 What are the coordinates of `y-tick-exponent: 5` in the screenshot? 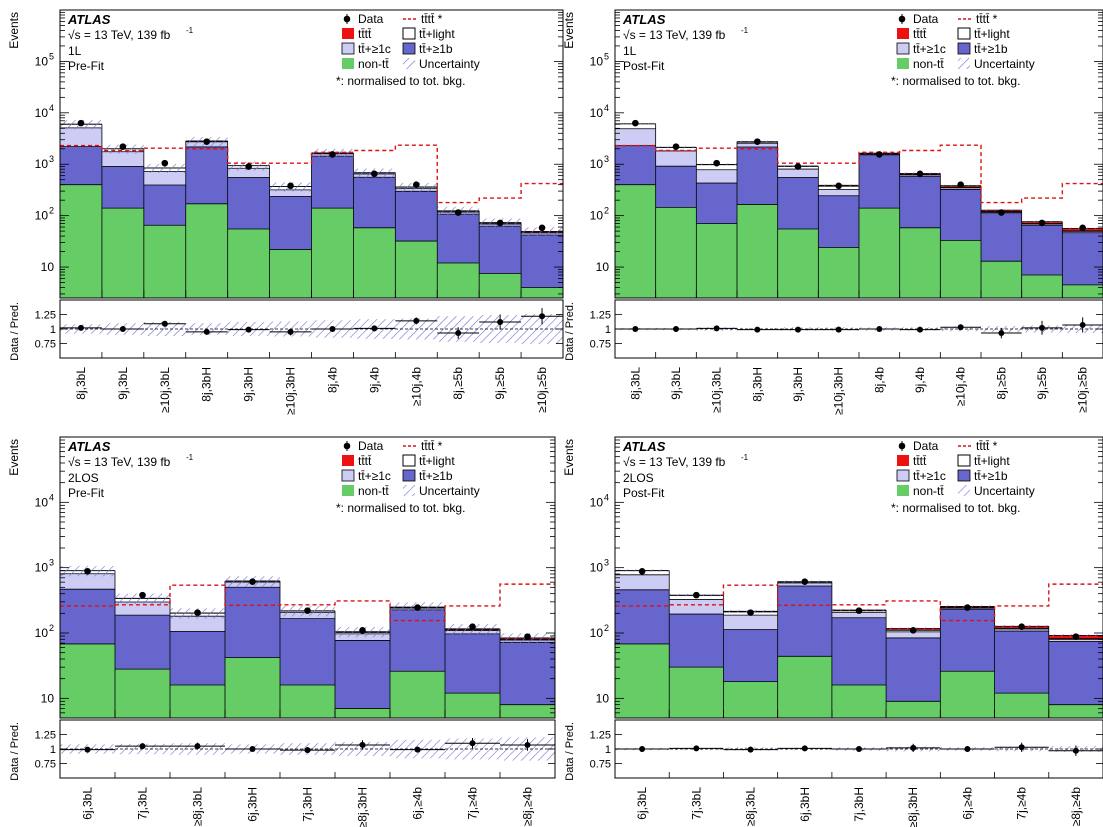 It's located at (51, 56).